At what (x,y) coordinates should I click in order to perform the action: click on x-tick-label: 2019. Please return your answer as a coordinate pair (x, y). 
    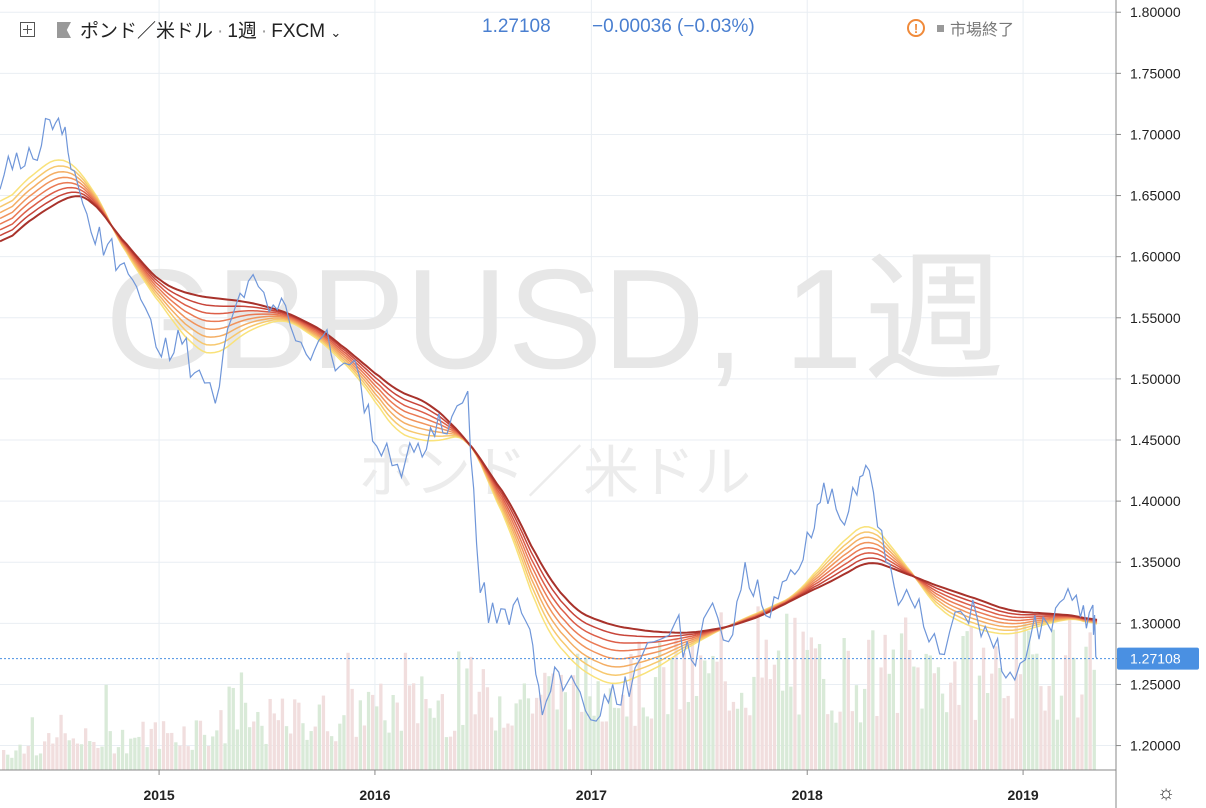
    Looking at the image, I should click on (1023, 795).